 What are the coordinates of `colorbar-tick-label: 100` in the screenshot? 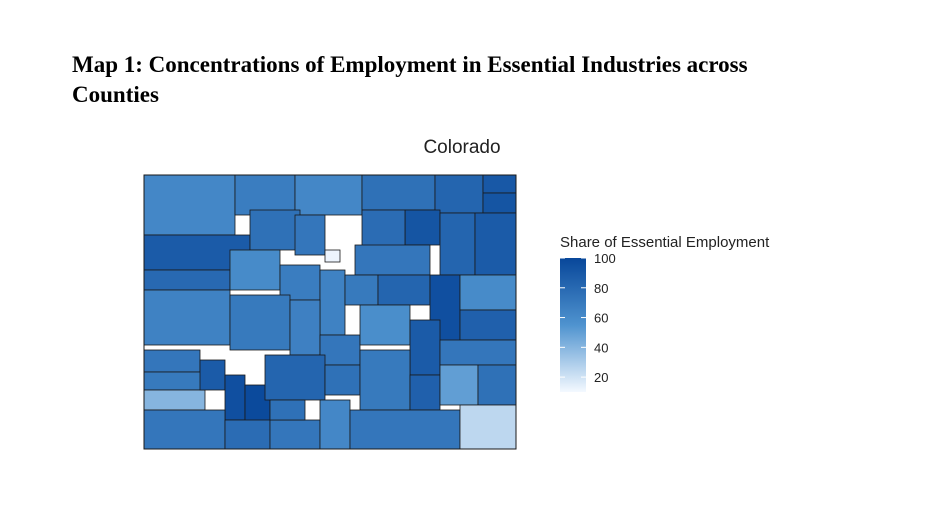 It's located at (605, 258).